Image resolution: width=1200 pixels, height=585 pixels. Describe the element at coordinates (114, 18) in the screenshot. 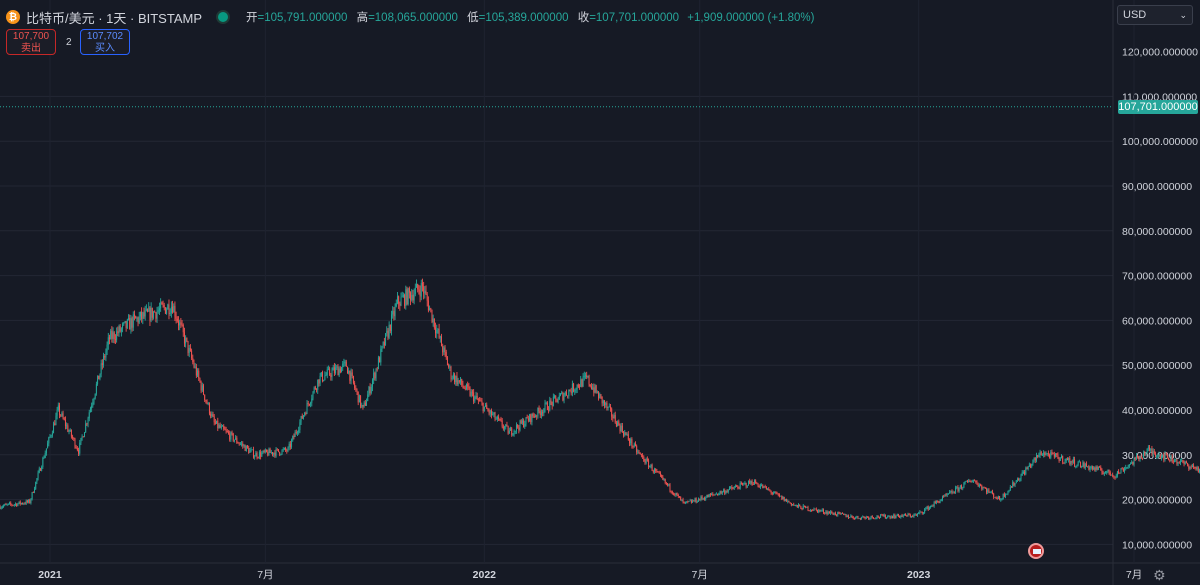

I see `symbol-title: 比特币/美元 · 1天 · BITSTAMP` at that location.